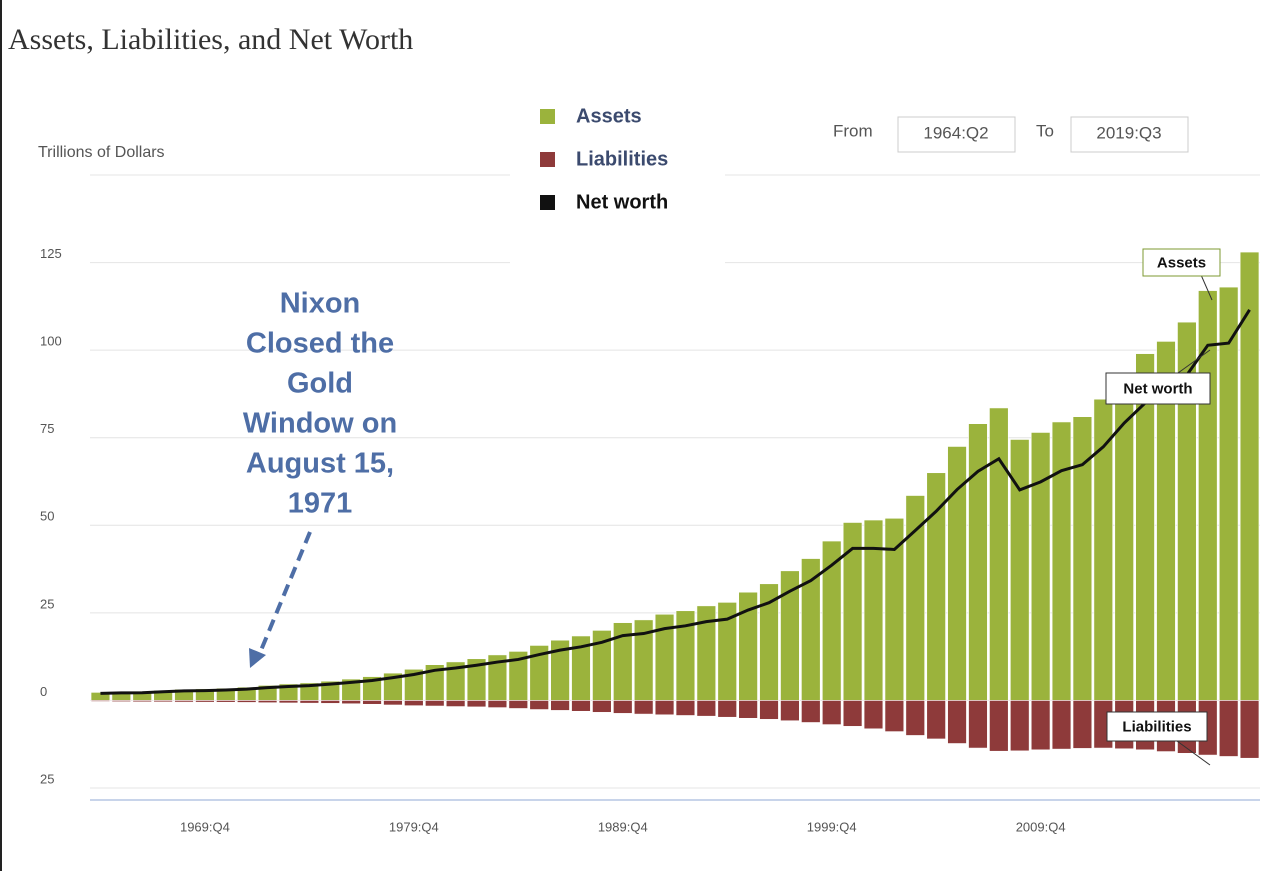 This screenshot has width=1280, height=871. Describe the element at coordinates (414, 826) in the screenshot. I see `x-tick-label: 1979:Q4` at that location.